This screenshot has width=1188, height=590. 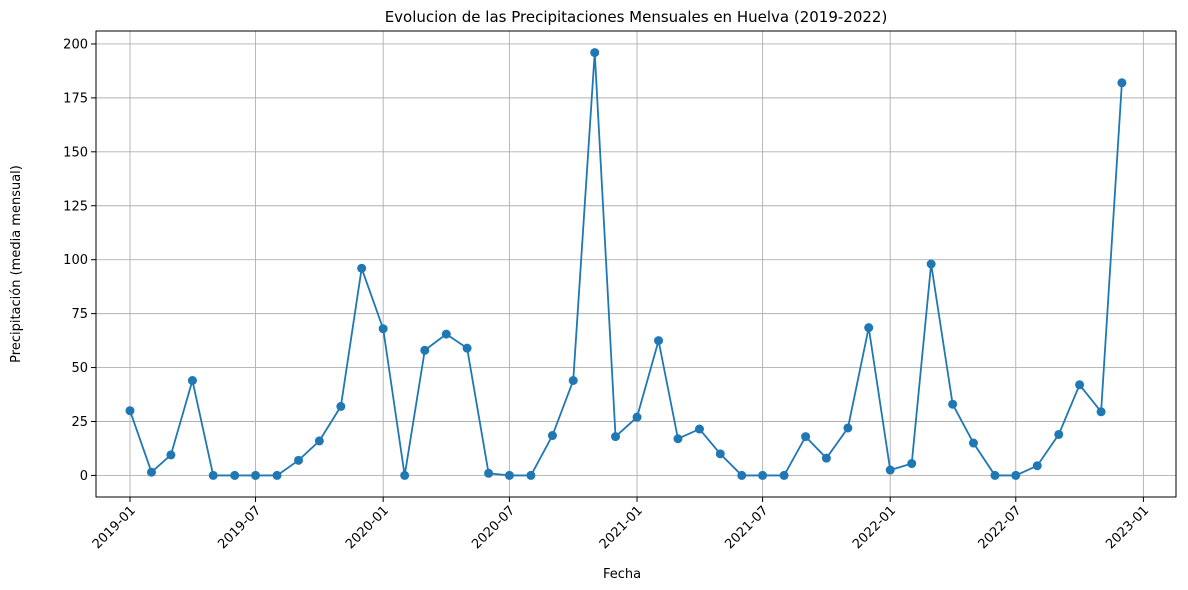 What do you see at coordinates (75, 206) in the screenshot?
I see `y-tick-label: 125` at bounding box center [75, 206].